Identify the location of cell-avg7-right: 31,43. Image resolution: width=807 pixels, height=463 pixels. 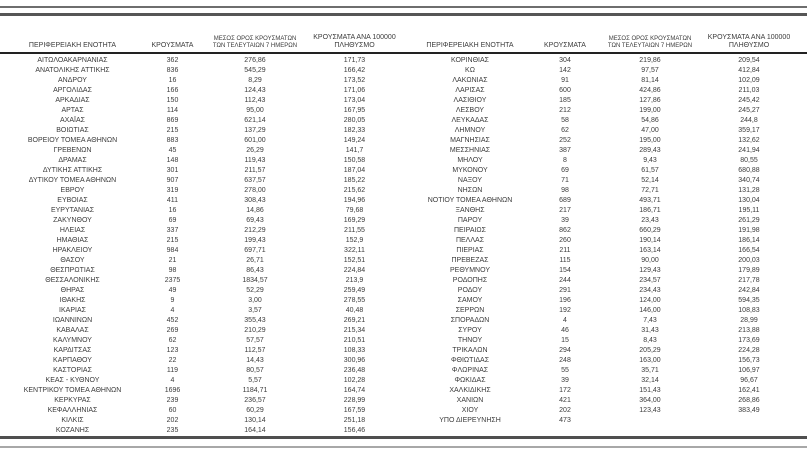
(650, 330).